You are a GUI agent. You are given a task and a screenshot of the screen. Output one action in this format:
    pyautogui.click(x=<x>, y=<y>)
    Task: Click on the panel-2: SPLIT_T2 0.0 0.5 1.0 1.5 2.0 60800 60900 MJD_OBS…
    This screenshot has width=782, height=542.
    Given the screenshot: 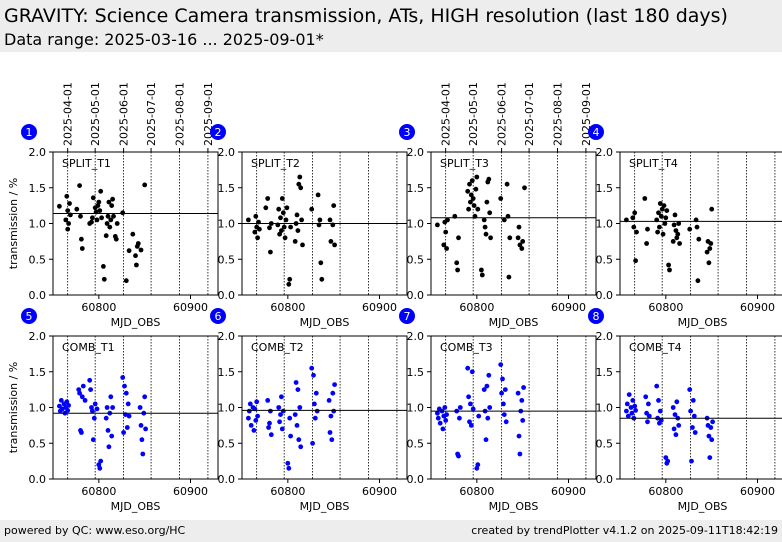 What is the action you would take?
    pyautogui.click(x=309, y=226)
    